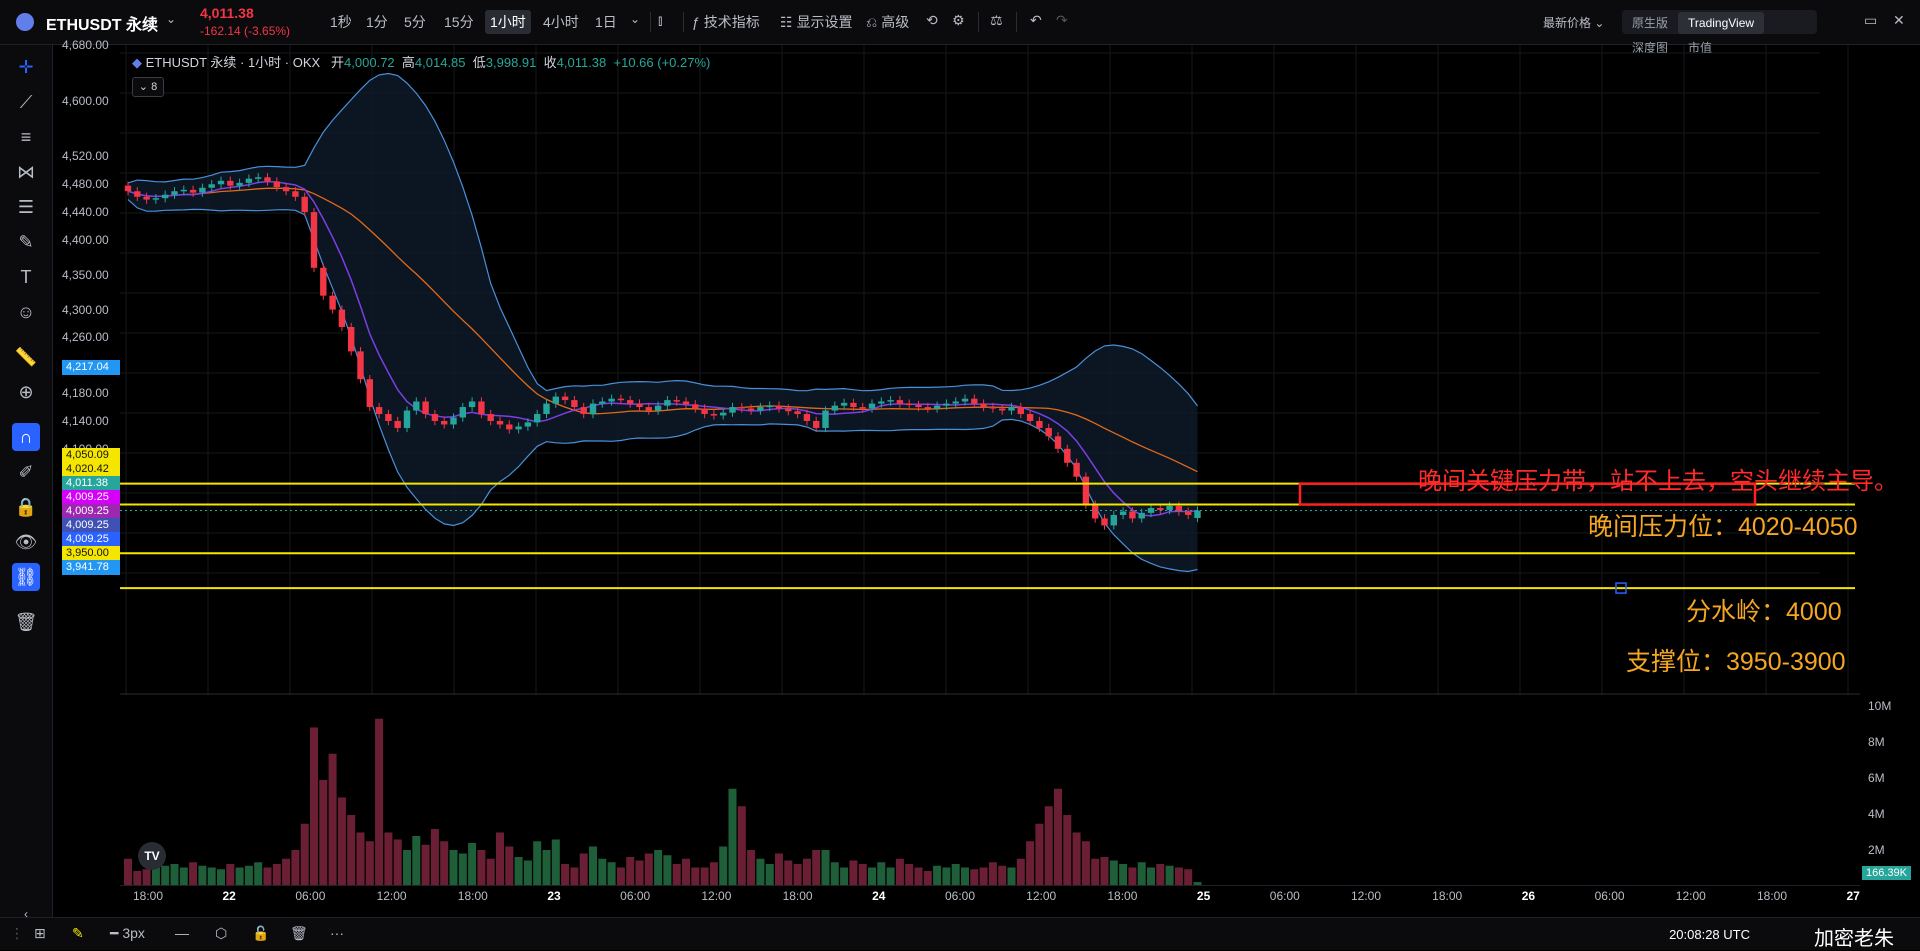 The width and height of the screenshot is (1920, 951). Describe the element at coordinates (152, 856) in the screenshot. I see `tradingview-logo: TV` at that location.